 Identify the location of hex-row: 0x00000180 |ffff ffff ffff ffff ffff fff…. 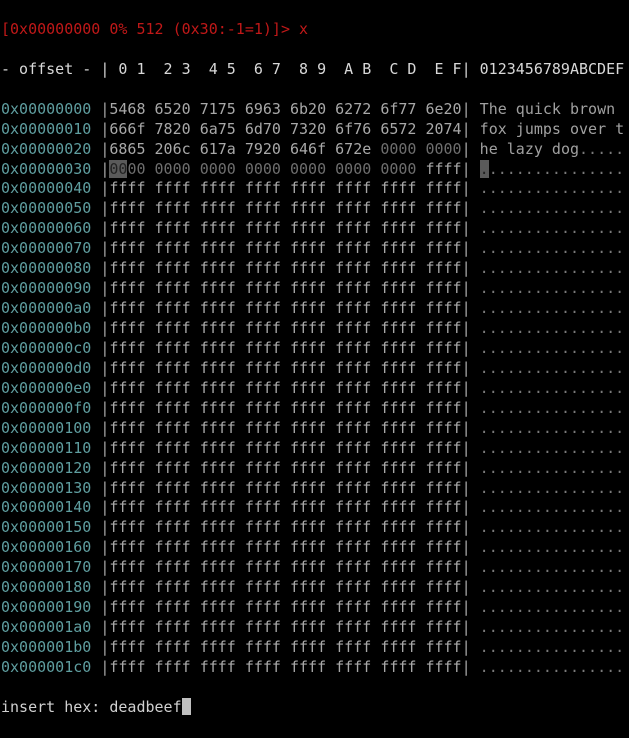
(315, 588).